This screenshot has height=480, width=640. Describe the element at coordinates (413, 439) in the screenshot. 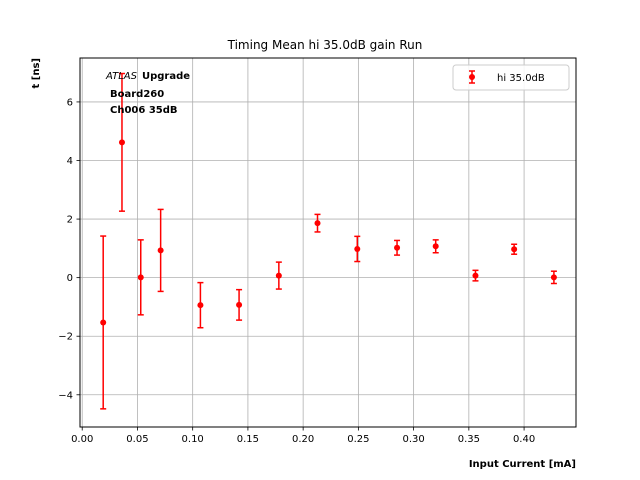

I see `x-tick-label: 0.30` at that location.